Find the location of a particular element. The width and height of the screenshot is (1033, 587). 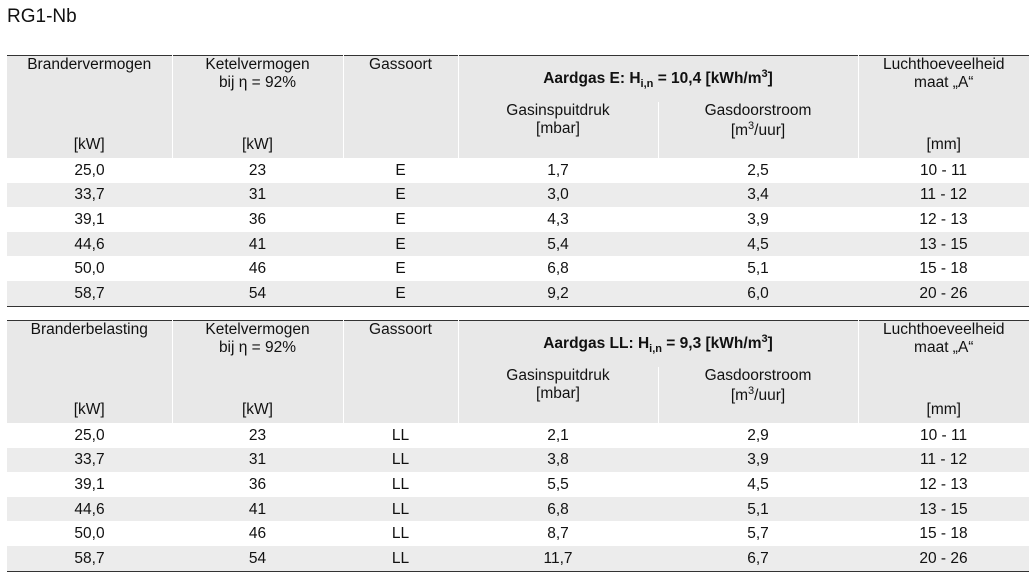

table-row: 58,7 54 E 9,2 6,0 20 - 26 is located at coordinates (518, 293).